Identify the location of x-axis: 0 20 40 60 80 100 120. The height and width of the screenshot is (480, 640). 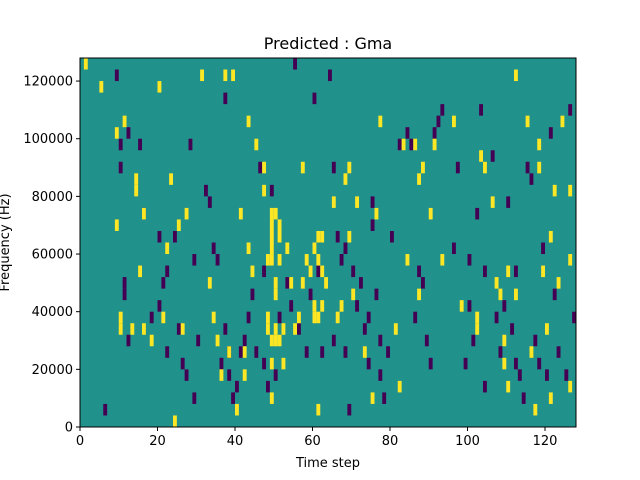
(316, 438).